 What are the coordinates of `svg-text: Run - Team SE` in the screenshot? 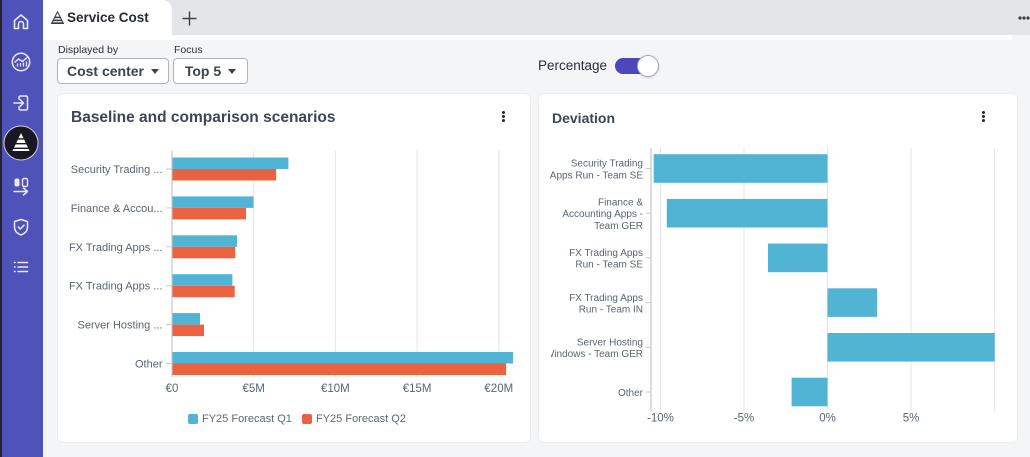 It's located at (609, 265).